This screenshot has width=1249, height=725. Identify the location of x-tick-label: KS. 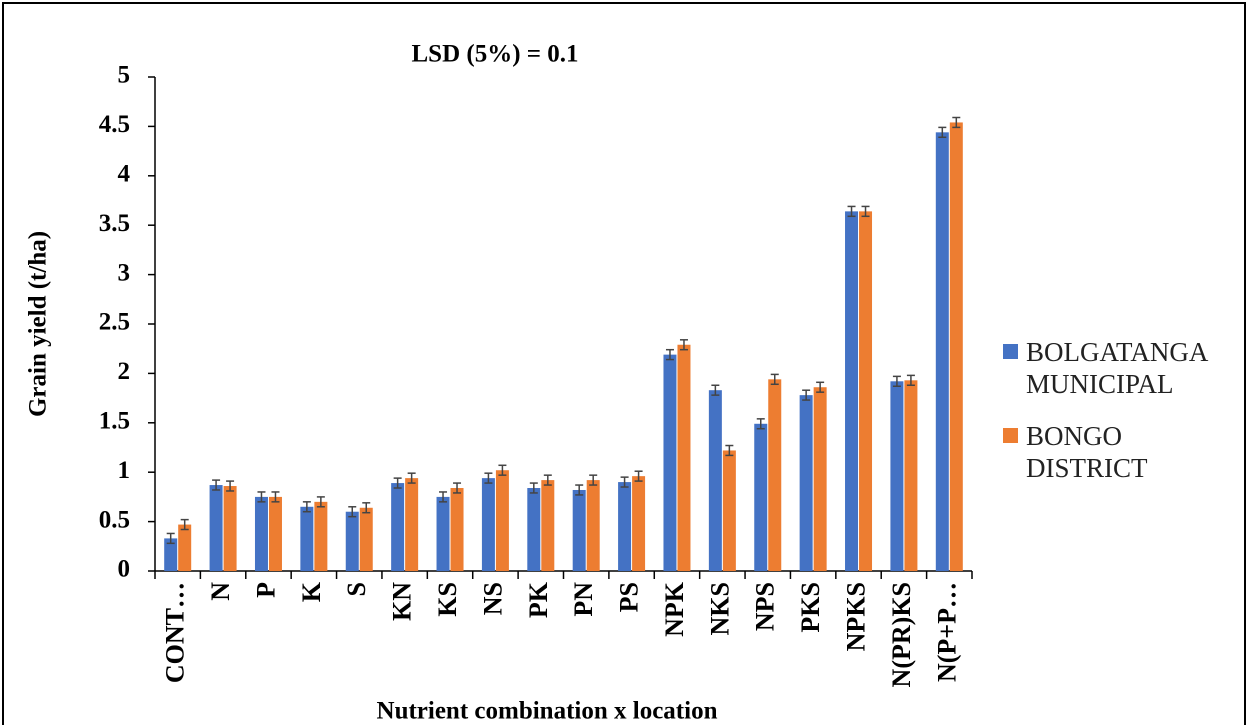
(447, 599).